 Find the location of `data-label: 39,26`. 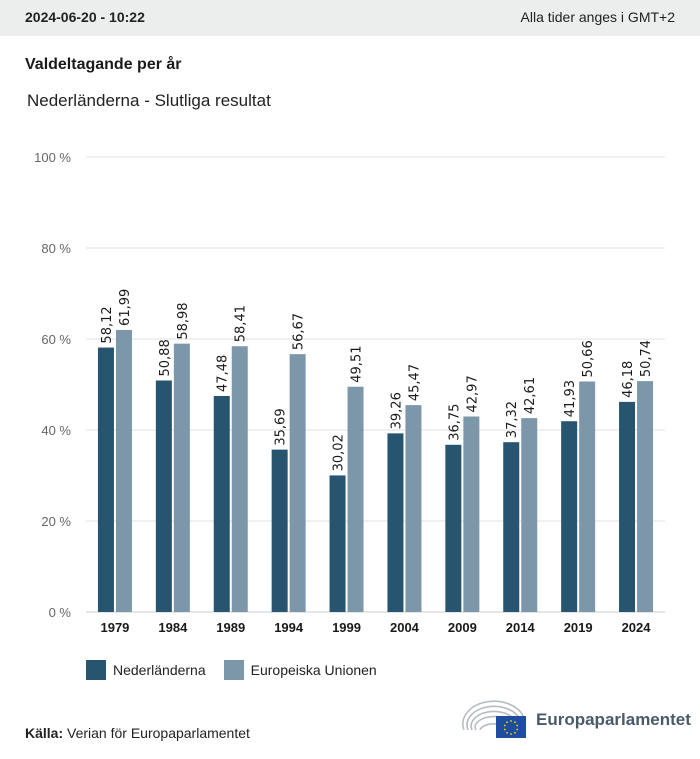

data-label: 39,26 is located at coordinates (396, 410).